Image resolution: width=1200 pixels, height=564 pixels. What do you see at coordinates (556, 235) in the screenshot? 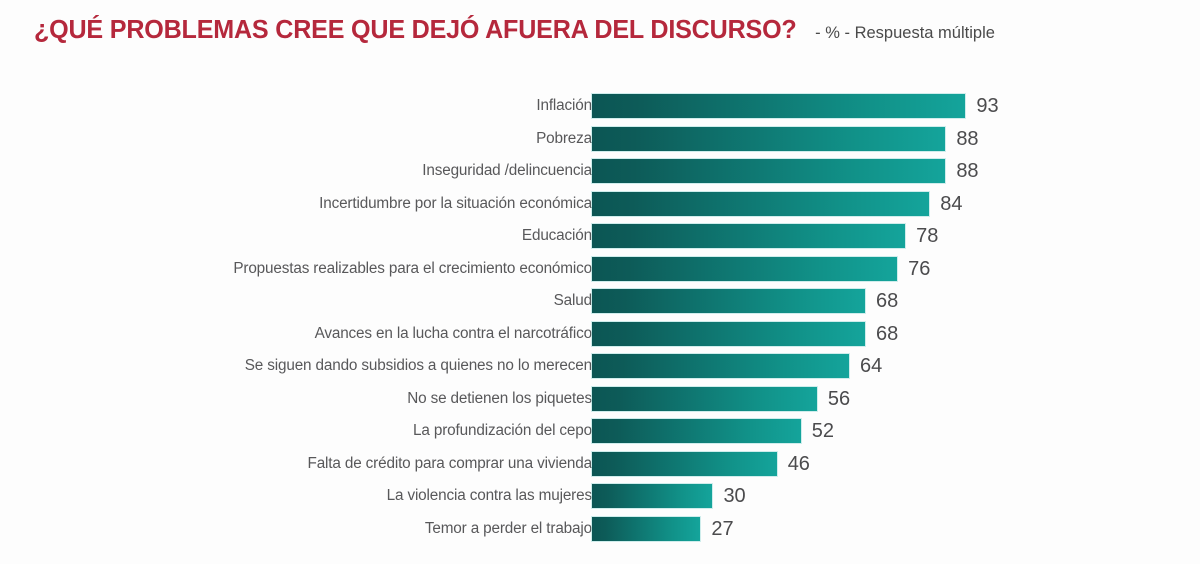
I see `category-label: Educación` at bounding box center [556, 235].